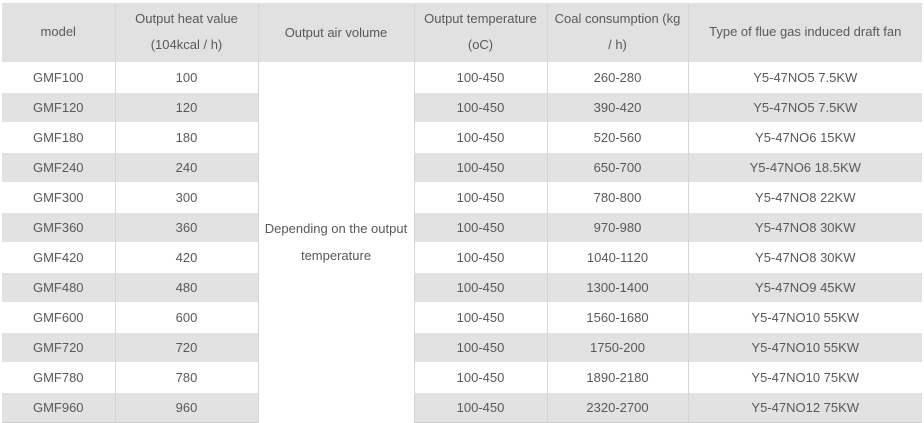 Image resolution: width=924 pixels, height=423 pixels. Describe the element at coordinates (336, 228) in the screenshot. I see `air-volume-note-line1: Depending on the output` at that location.